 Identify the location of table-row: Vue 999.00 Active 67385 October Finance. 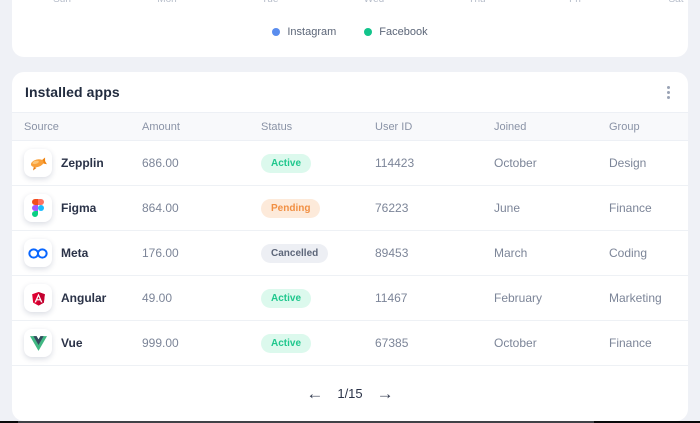
(350, 343).